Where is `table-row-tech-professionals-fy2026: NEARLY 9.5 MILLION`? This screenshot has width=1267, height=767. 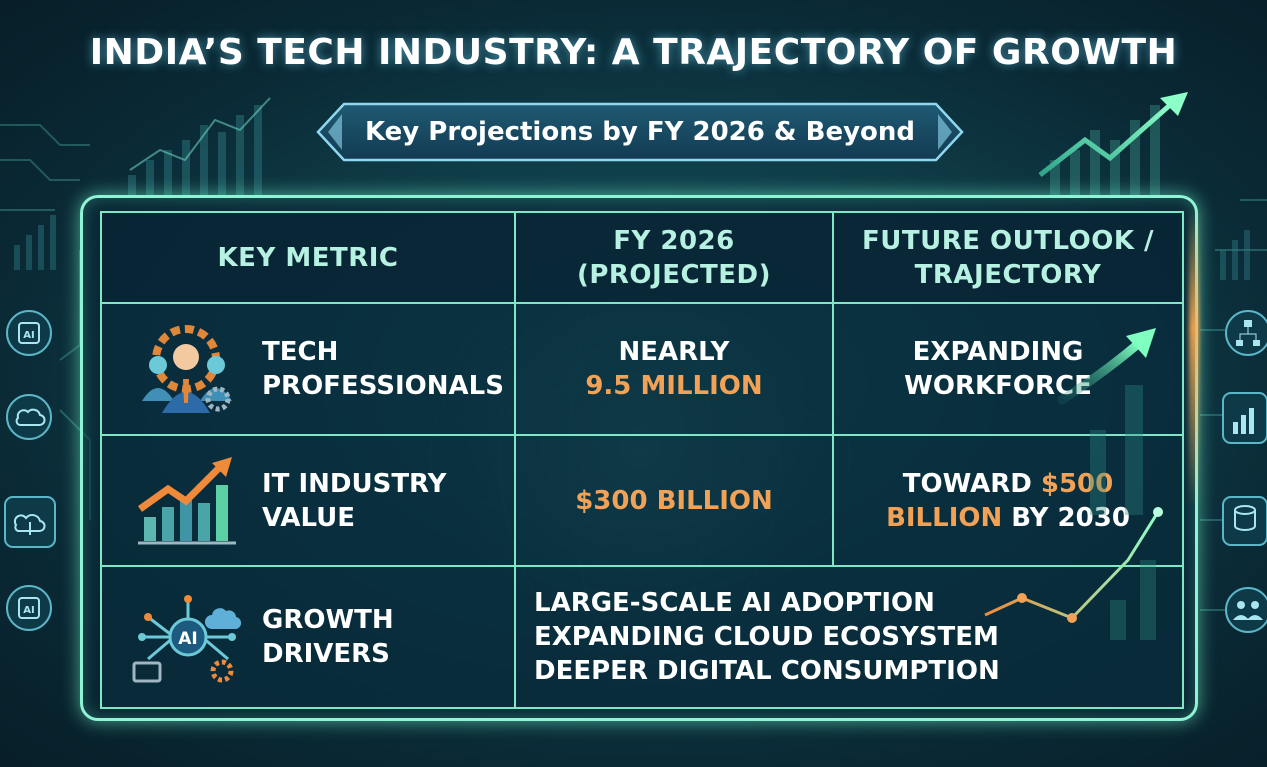
table-row-tech-professionals-fy2026: NEARLY 9.5 MILLION is located at coordinates (675, 370).